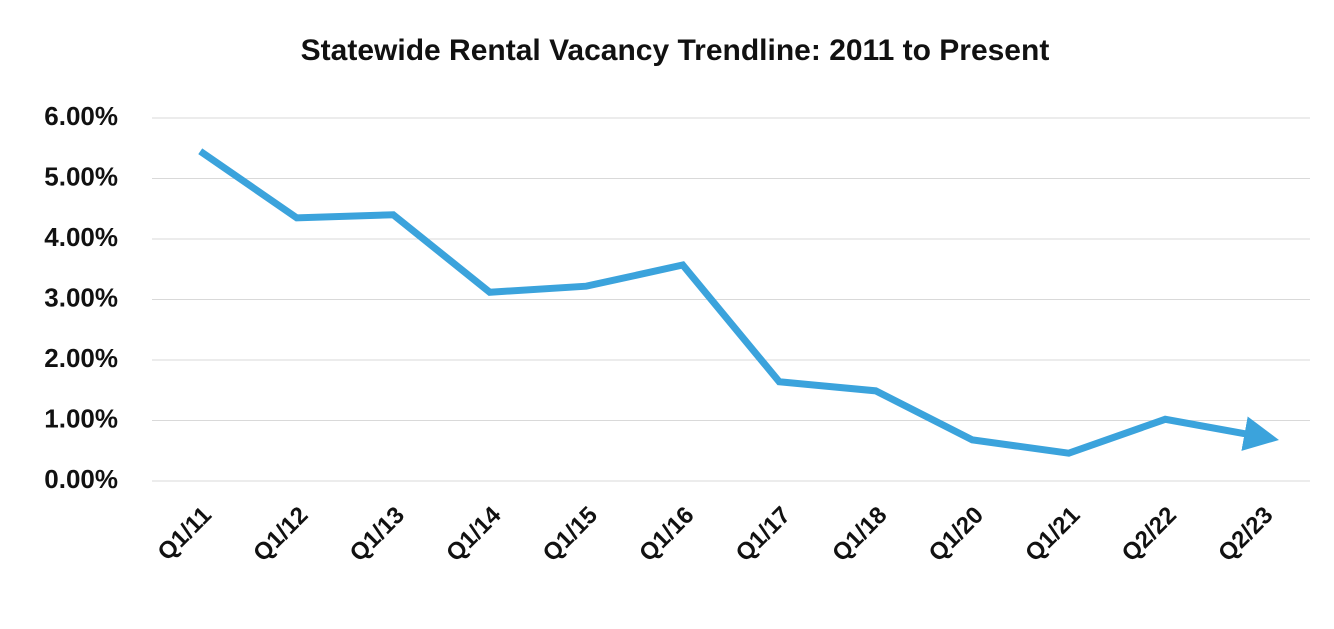 The width and height of the screenshot is (1334, 629). What do you see at coordinates (81, 176) in the screenshot?
I see `y-tick-label: 5.00%` at bounding box center [81, 176].